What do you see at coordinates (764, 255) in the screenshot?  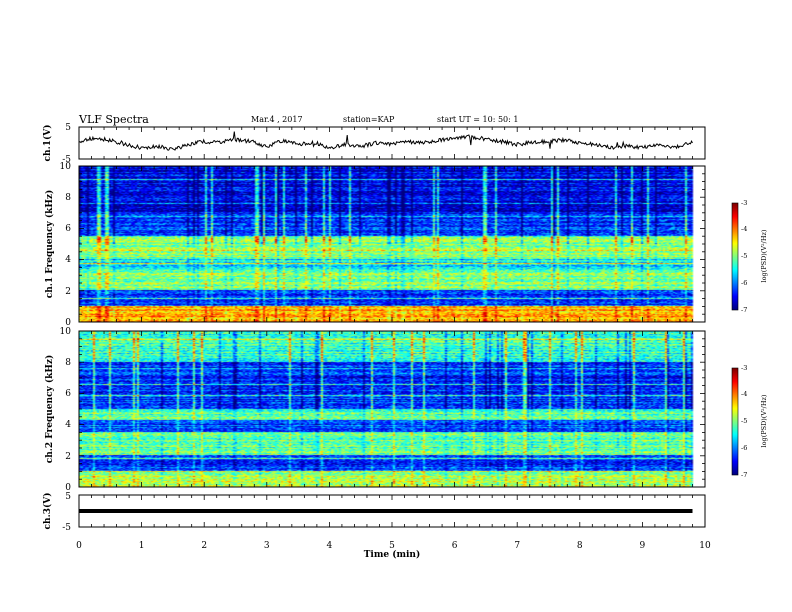 I see `cb1-label: log(PSD)(V²/Hz)` at bounding box center [764, 255].